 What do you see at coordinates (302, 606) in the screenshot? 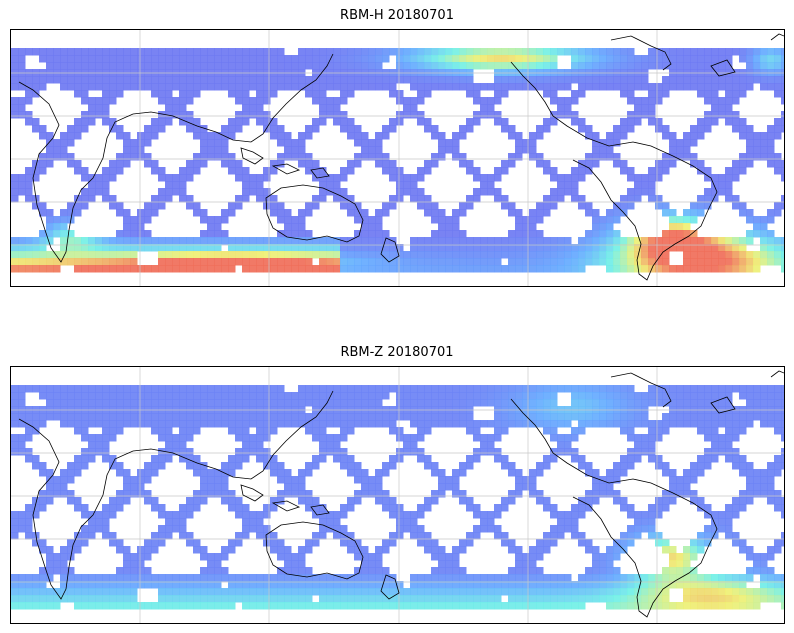
I see `bottom-swath-tile-1997` at bounding box center [302, 606].